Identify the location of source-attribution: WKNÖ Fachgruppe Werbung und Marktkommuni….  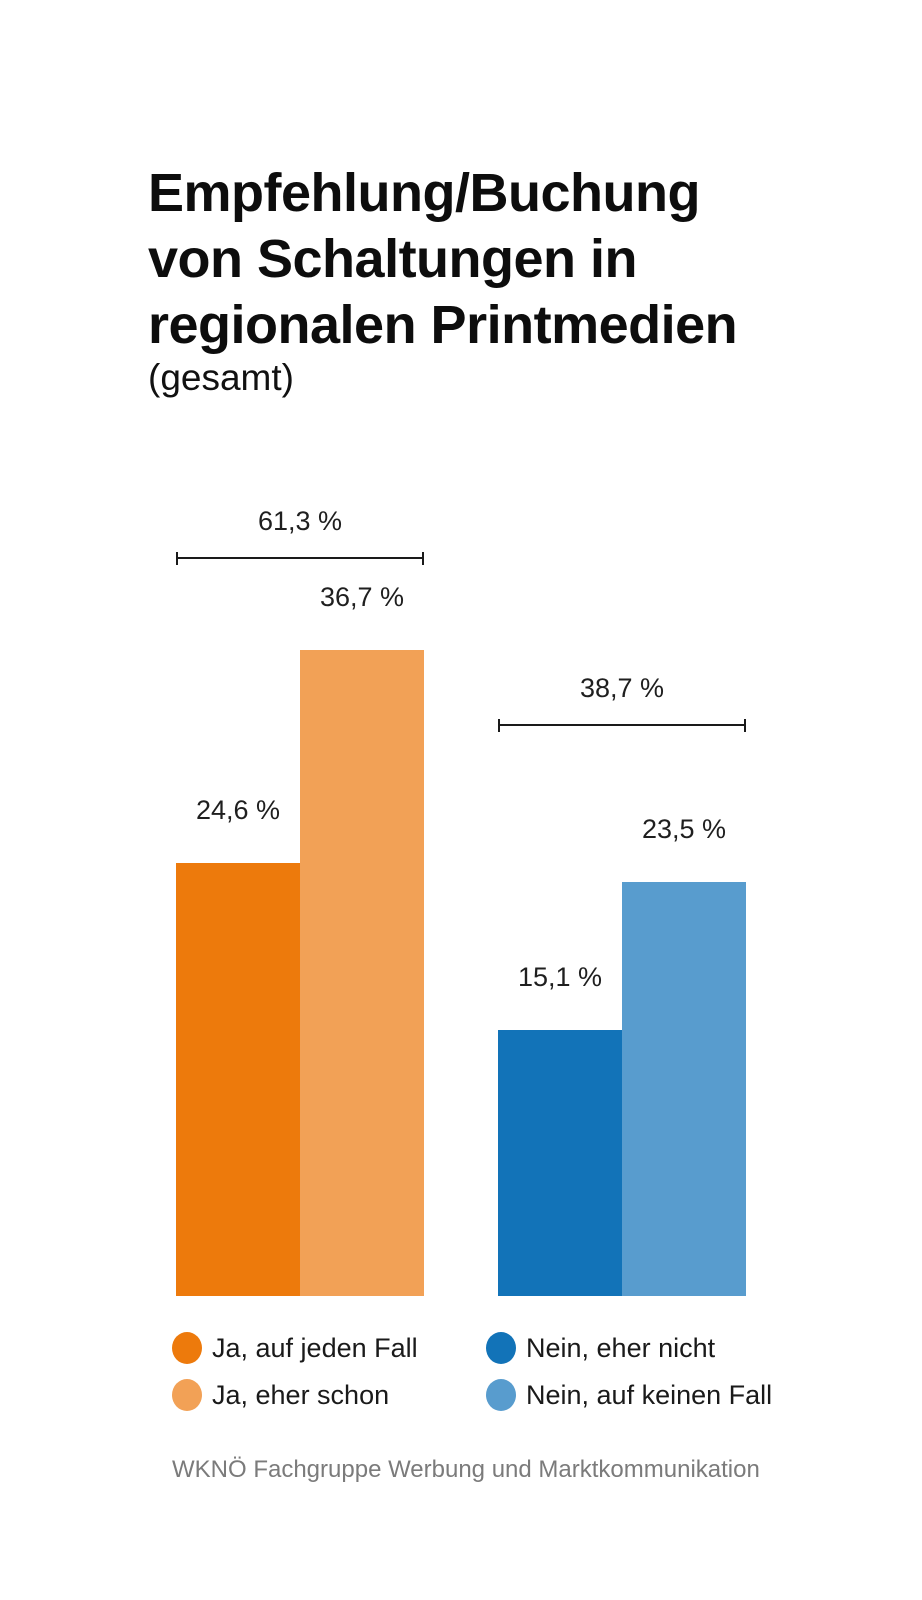
(466, 1469).